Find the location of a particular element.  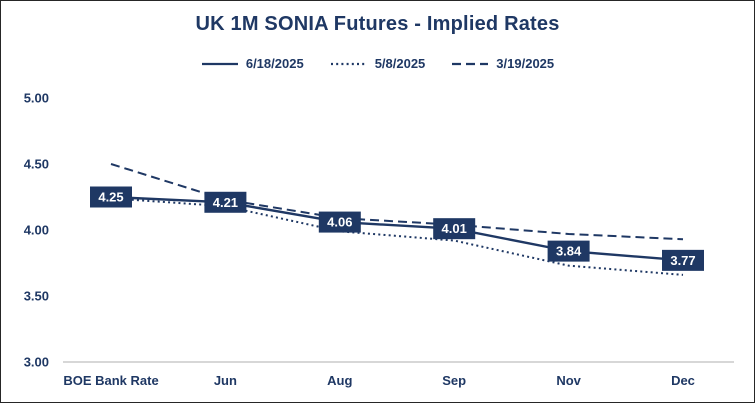

legend-item-solid: 6/18/2025 is located at coordinates (252, 63).